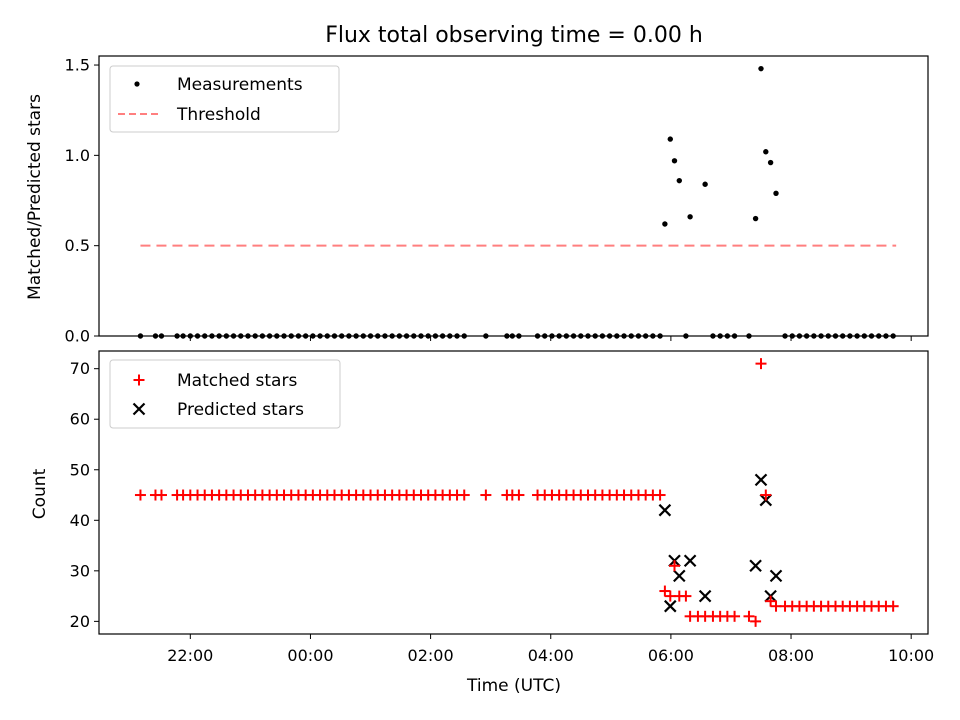  I want to click on bottom-legend-box, so click(225, 394).